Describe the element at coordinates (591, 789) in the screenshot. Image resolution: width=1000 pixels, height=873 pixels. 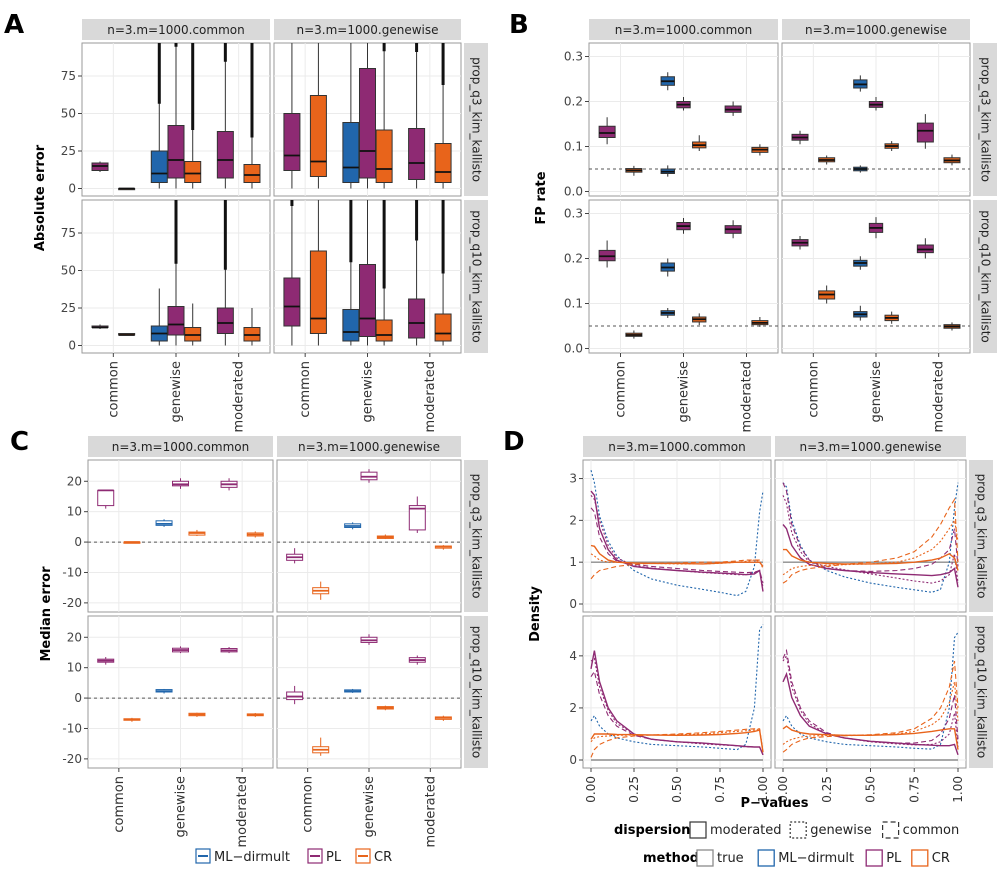
I see `x-tick-label: 0.00` at that location.